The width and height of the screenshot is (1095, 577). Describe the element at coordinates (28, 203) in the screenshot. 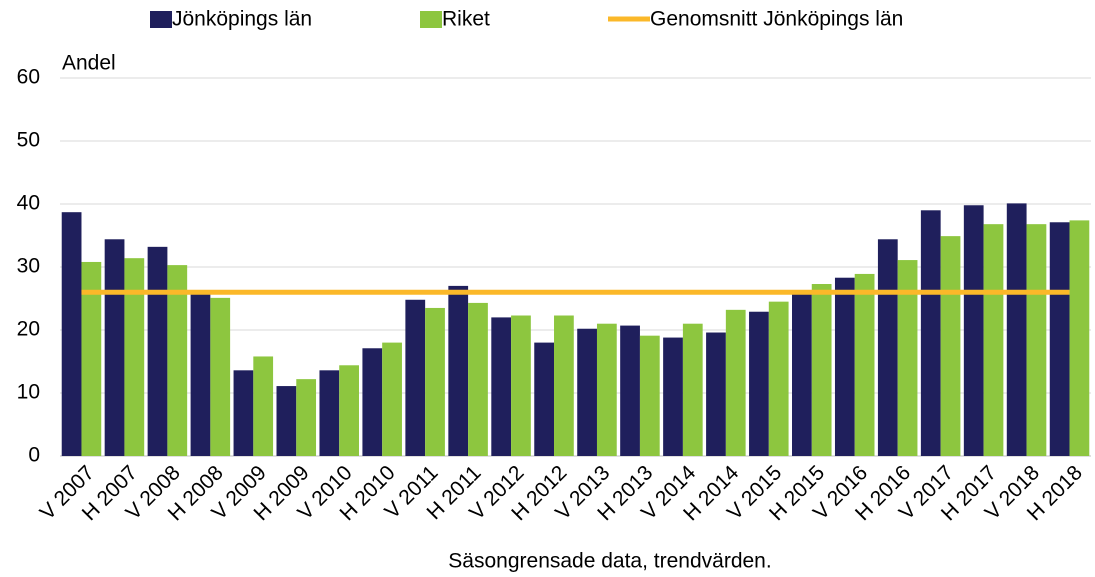

I see `y-tick-label: 40` at that location.